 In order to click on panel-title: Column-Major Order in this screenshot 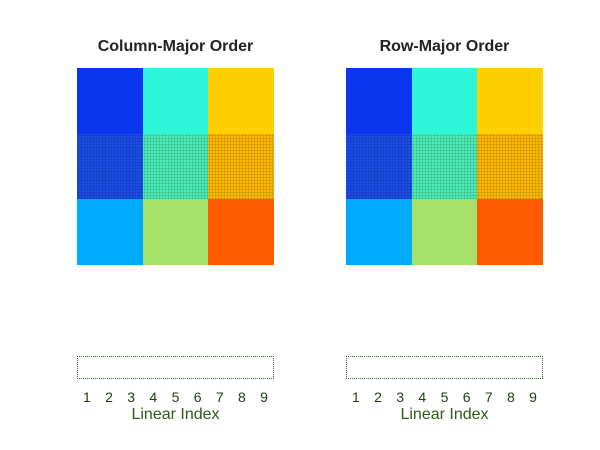, I will do `click(175, 46)`.